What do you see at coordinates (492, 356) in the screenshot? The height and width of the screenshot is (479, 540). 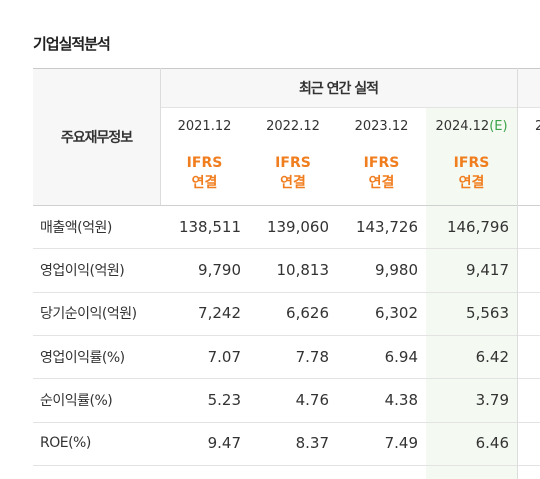 I see `value: 6.42` at bounding box center [492, 356].